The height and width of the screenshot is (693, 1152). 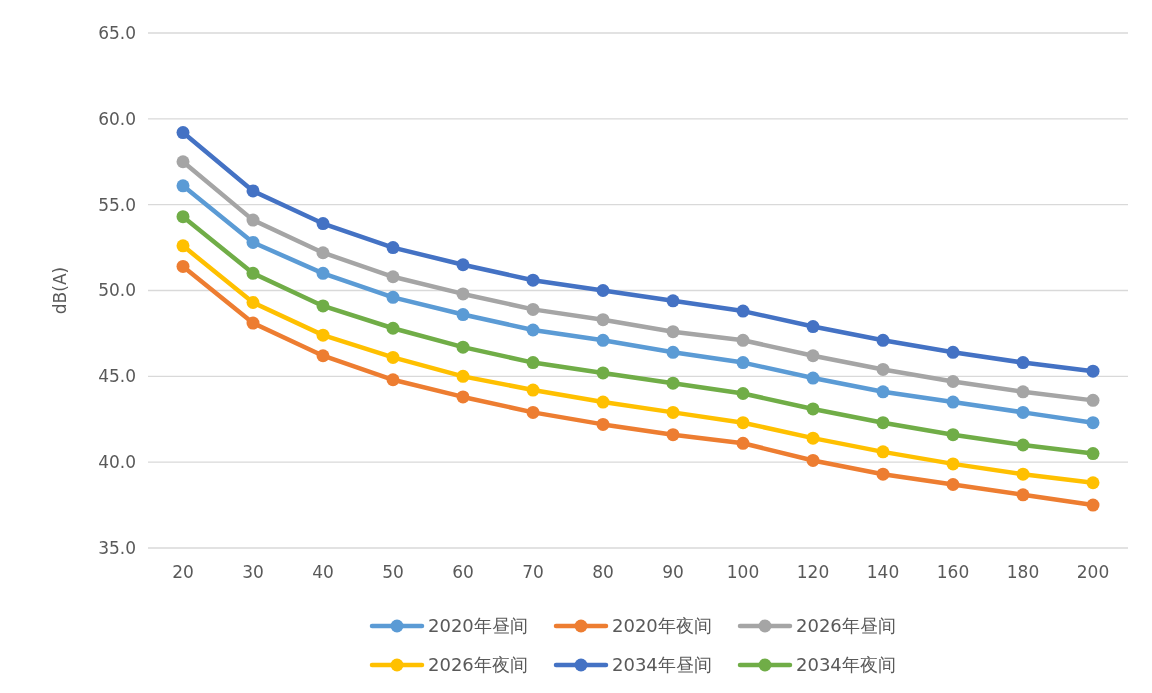 What do you see at coordinates (463, 572) in the screenshot?
I see `x-tick-label: 60` at bounding box center [463, 572].